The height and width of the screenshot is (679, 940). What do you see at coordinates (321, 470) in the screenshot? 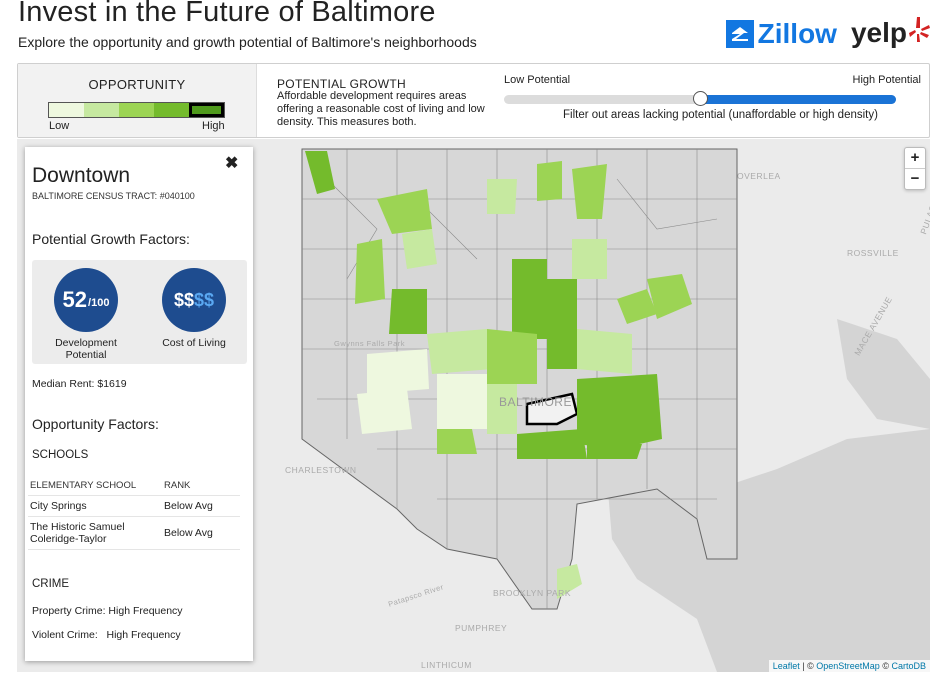
I see `place-label-charlestown: CHARLESTOWN` at bounding box center [321, 470].